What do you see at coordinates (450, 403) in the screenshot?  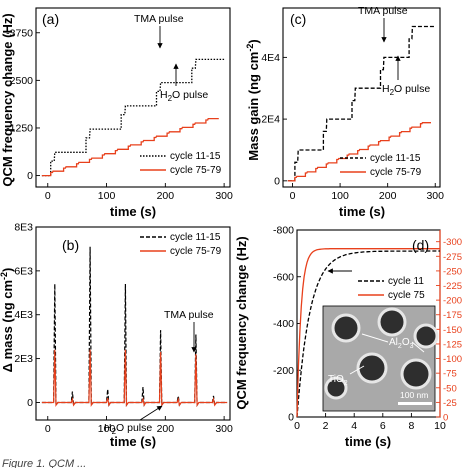 I see `panel-d-y2tick-label: -25` at bounding box center [450, 403].